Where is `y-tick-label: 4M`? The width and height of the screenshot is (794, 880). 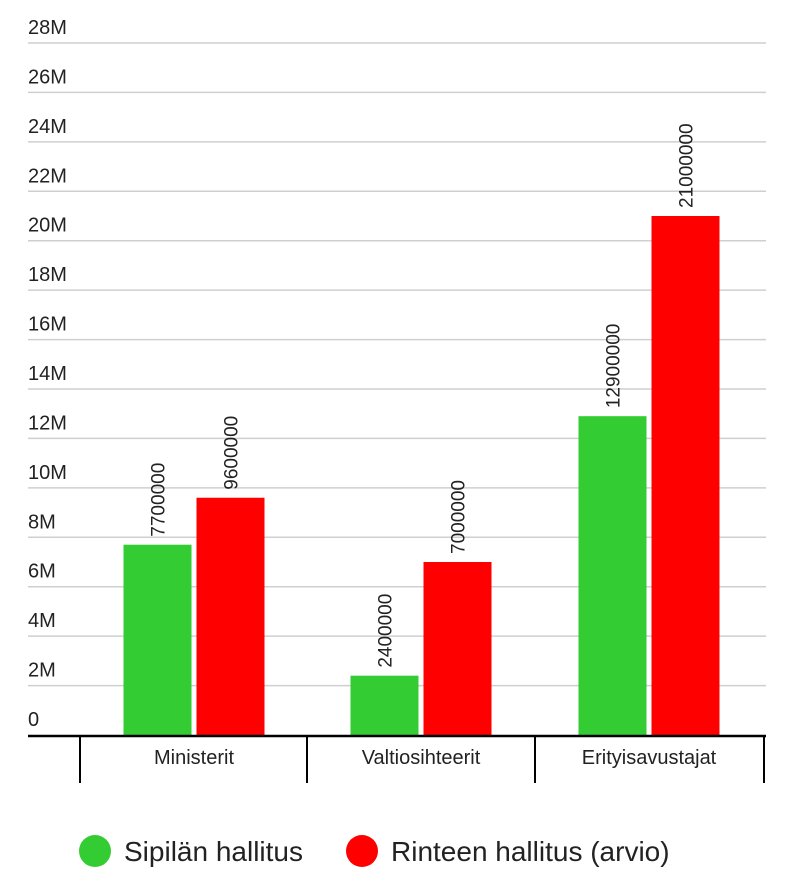
y-tick-label: 4M is located at coordinates (42, 621).